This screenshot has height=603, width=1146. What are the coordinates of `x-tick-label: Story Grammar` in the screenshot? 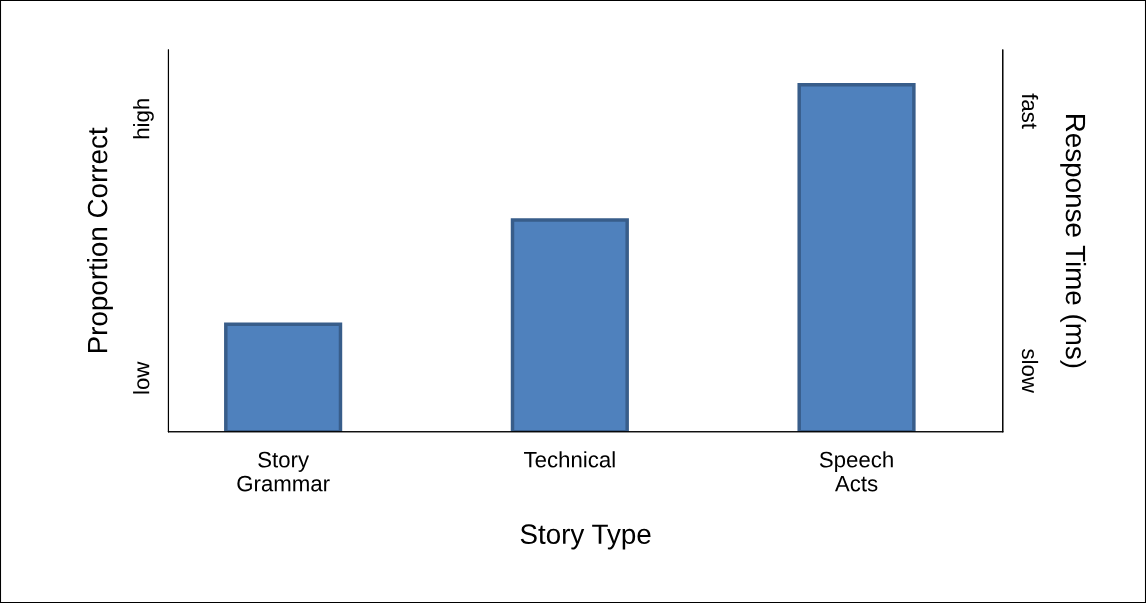 It's located at (283, 471).